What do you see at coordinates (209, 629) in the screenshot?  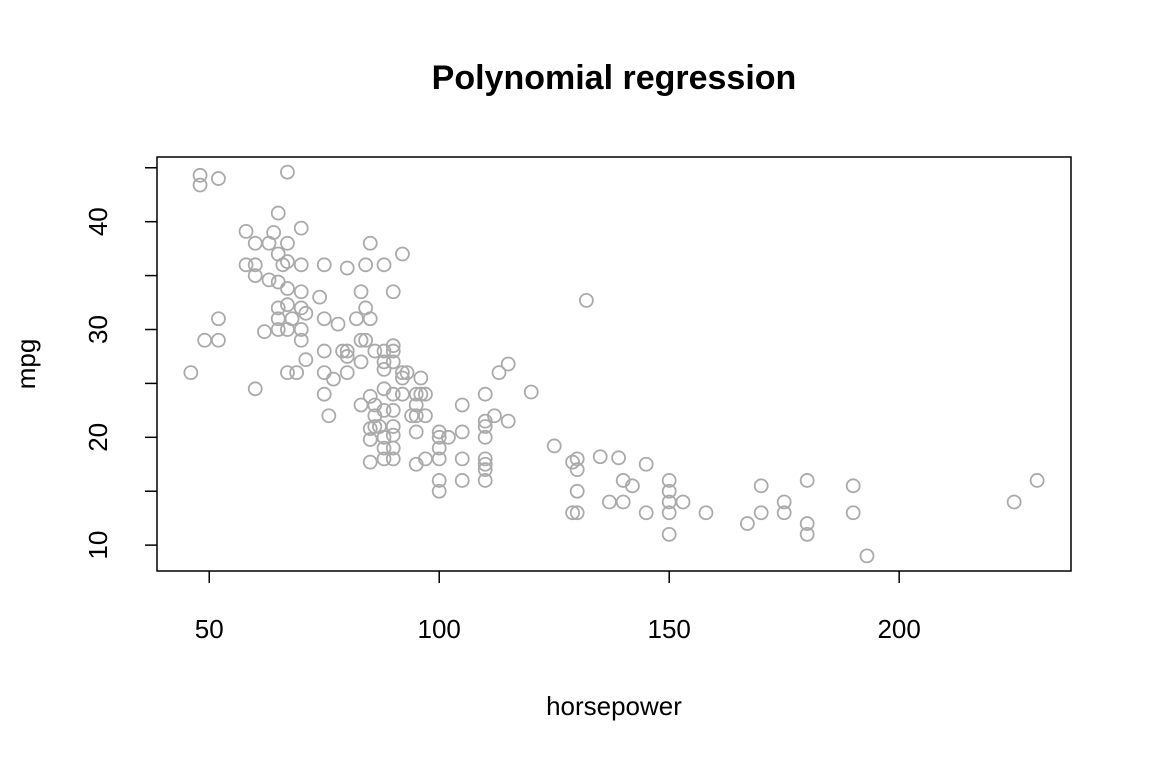 I see `x-tick-label: 50` at bounding box center [209, 629].